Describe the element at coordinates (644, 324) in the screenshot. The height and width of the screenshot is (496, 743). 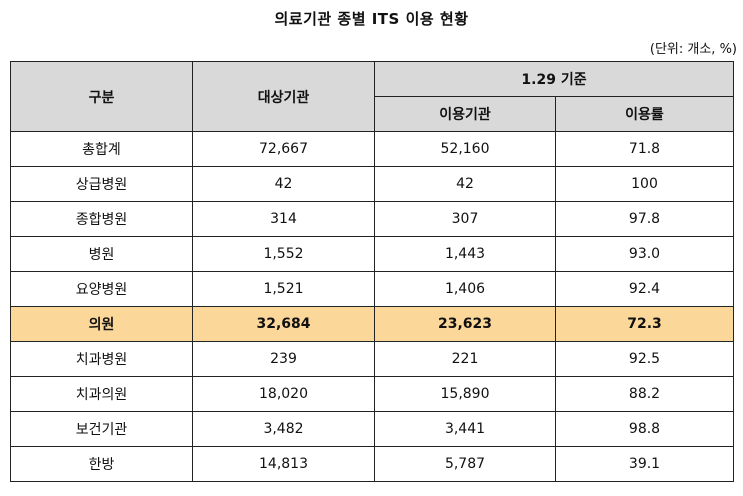
I see `cell-rate: 72.3` at that location.